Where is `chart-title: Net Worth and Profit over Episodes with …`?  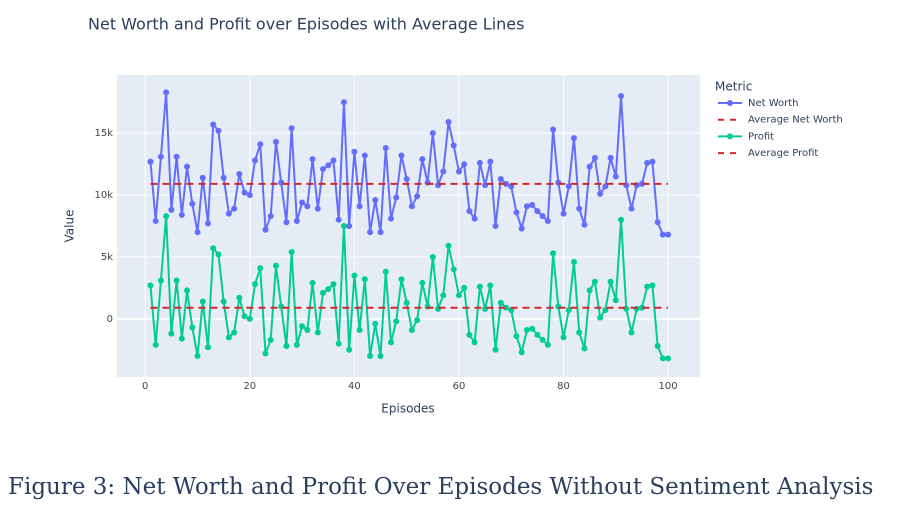 chart-title: Net Worth and Profit over Episodes with … is located at coordinates (306, 24).